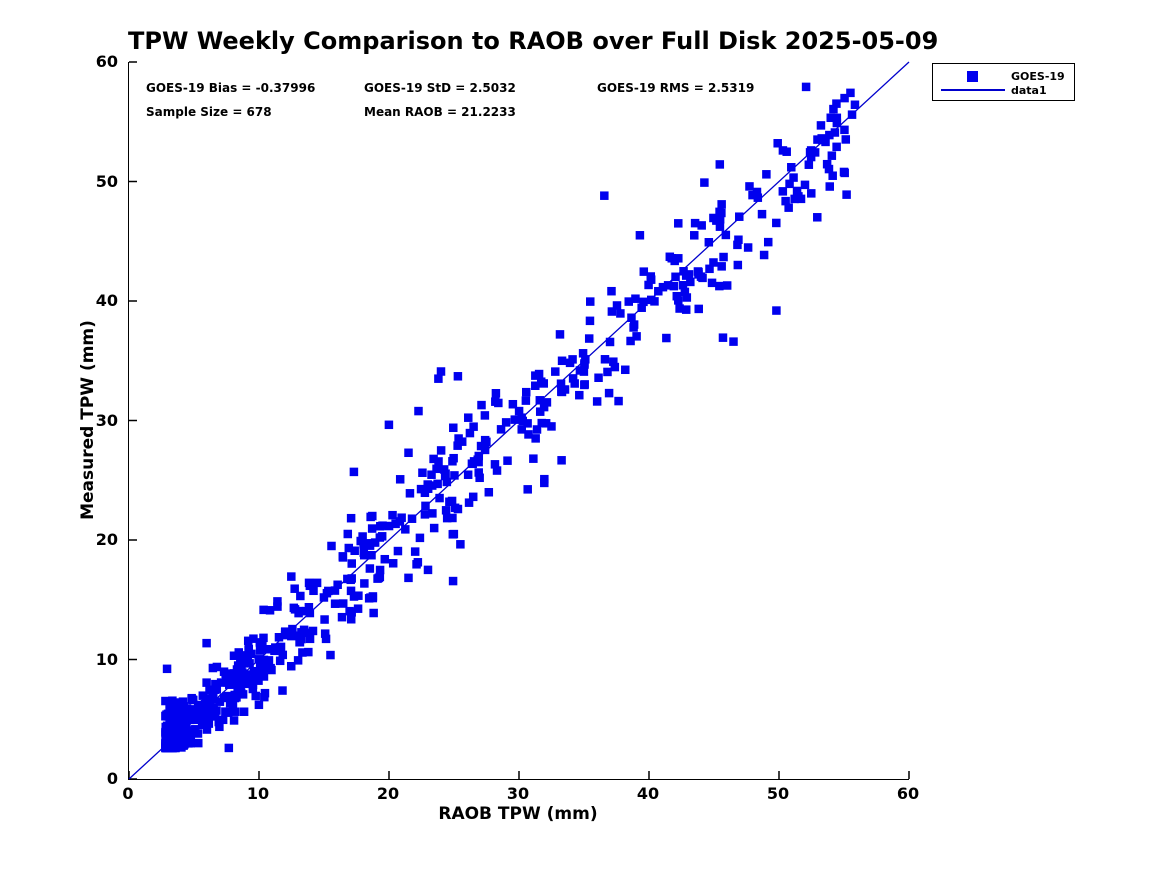  Describe the element at coordinates (231, 88) in the screenshot. I see `stat-bias: GOES-19 Bias = -0.37996` at that location.